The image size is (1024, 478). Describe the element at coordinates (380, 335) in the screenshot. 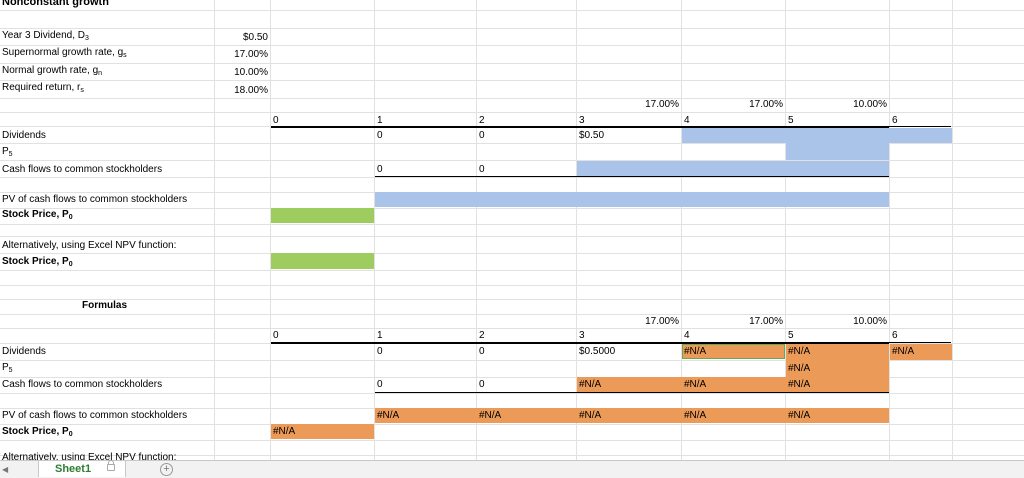

I see `f-period-1: 1` at that location.